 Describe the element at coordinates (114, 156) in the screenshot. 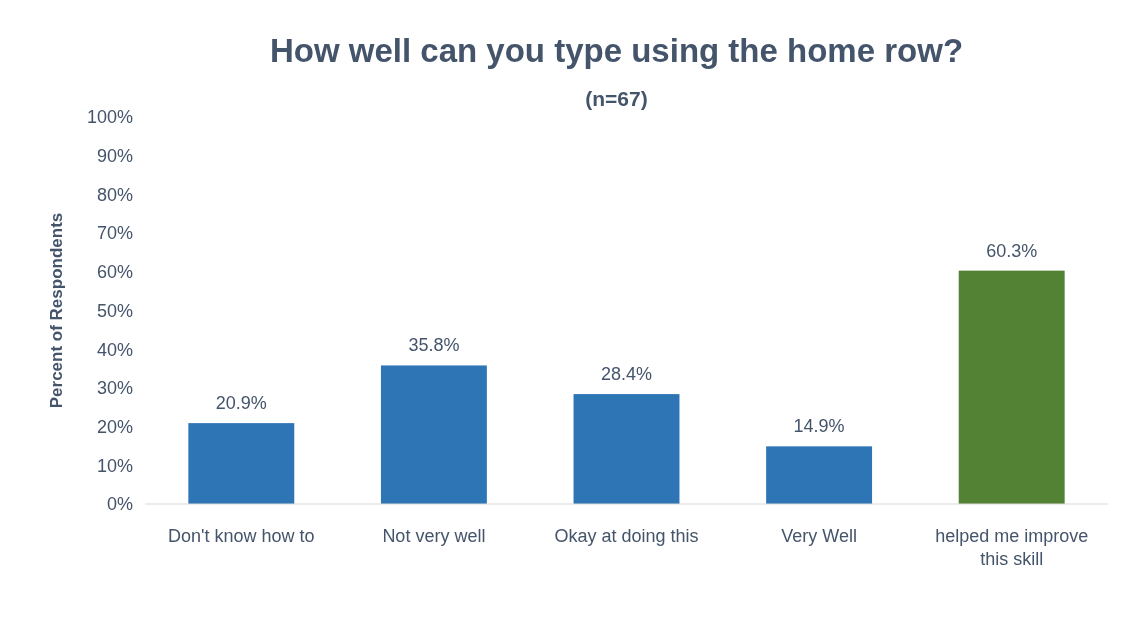

I see `y-tick-label: 90%` at that location.